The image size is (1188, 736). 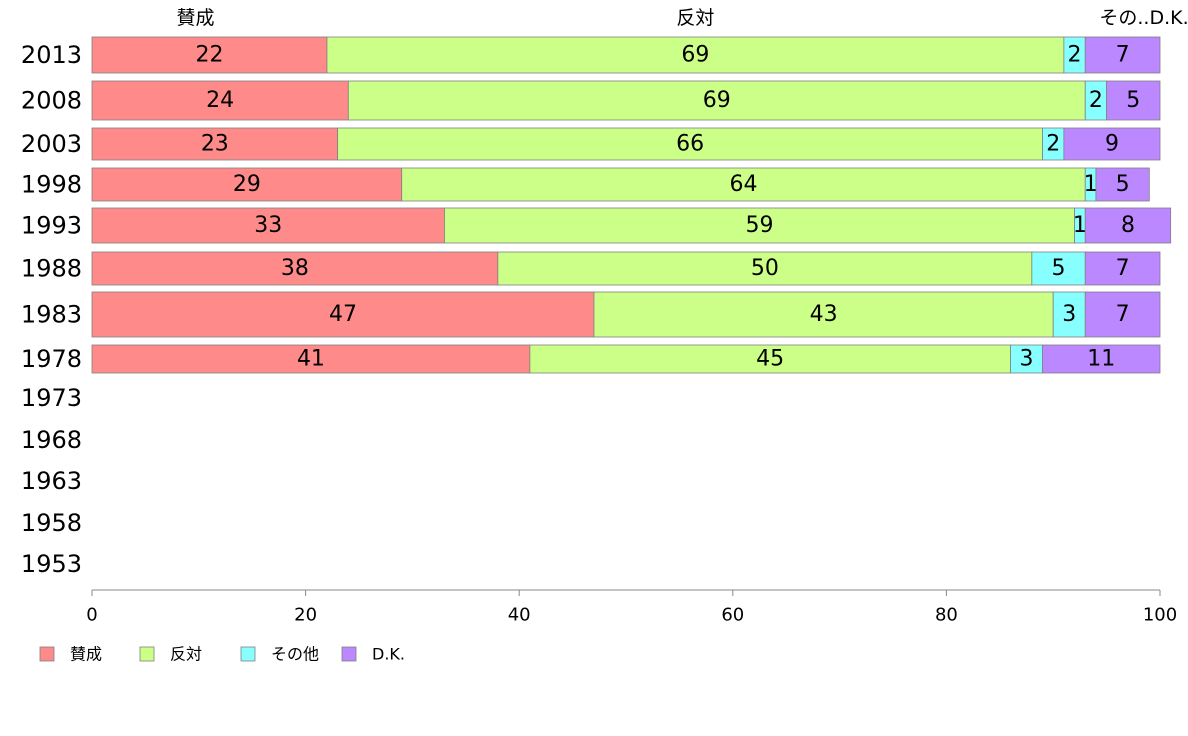 I want to click on header-label-sanse: 賛成, so click(x=195, y=18).